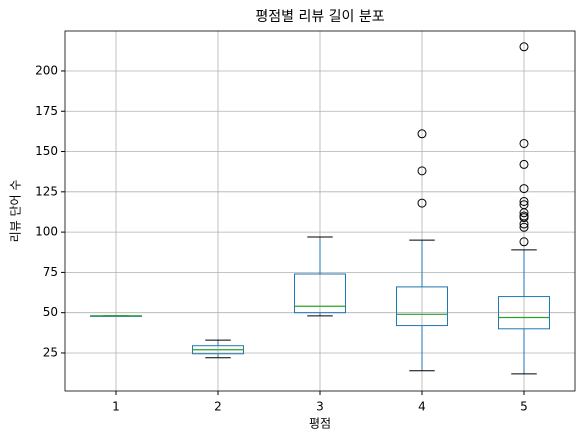  What do you see at coordinates (116, 407) in the screenshot?
I see `x-tick-label: 1` at bounding box center [116, 407].